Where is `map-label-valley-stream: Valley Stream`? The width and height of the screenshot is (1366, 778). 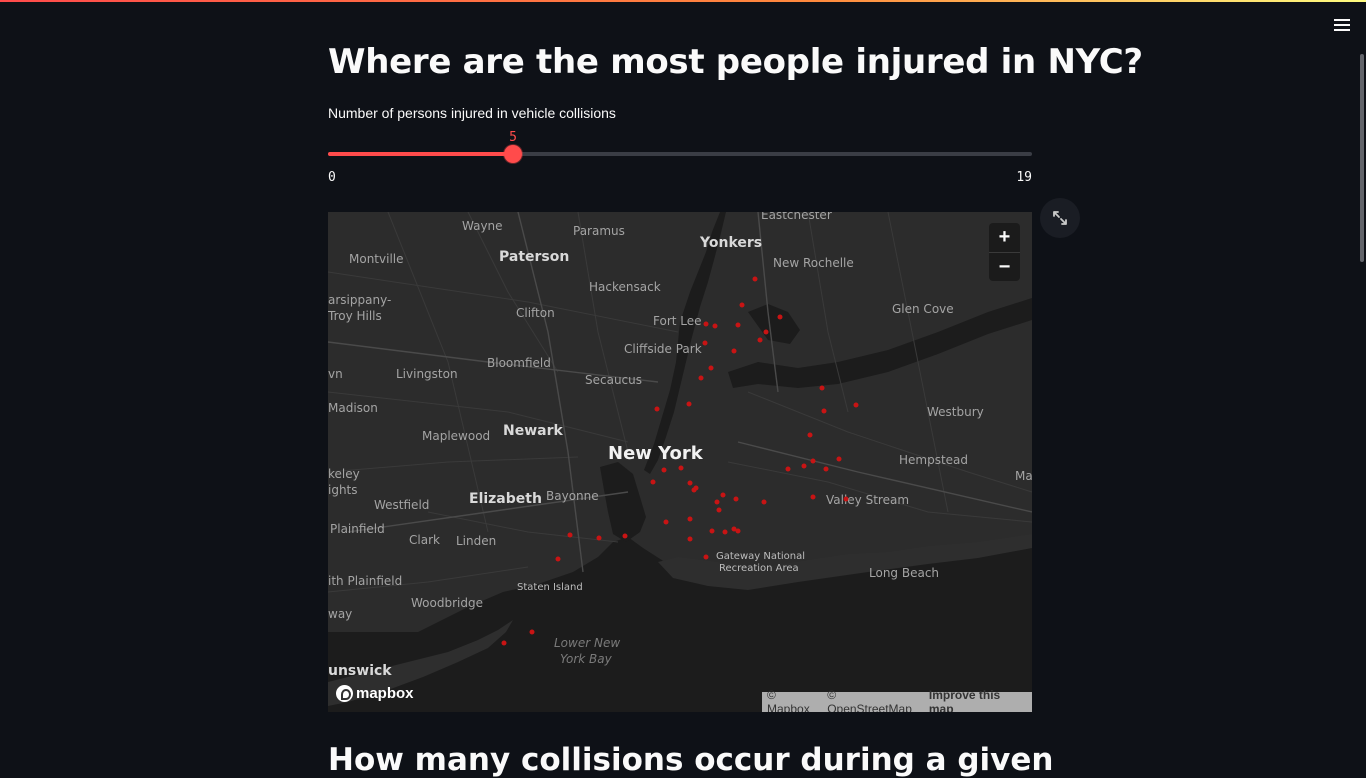 map-label-valley-stream: Valley Stream is located at coordinates (868, 500).